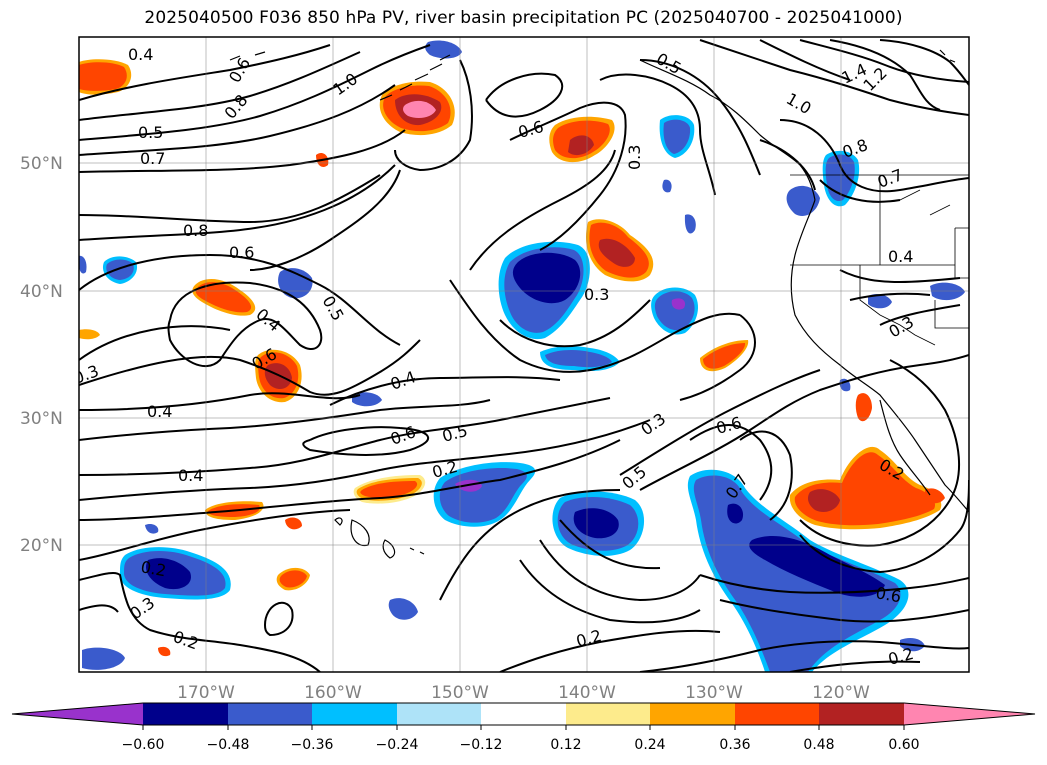 The width and height of the screenshot is (1047, 765). What do you see at coordinates (41, 546) in the screenshot?
I see `lat-label-20n: 20°N` at bounding box center [41, 546].